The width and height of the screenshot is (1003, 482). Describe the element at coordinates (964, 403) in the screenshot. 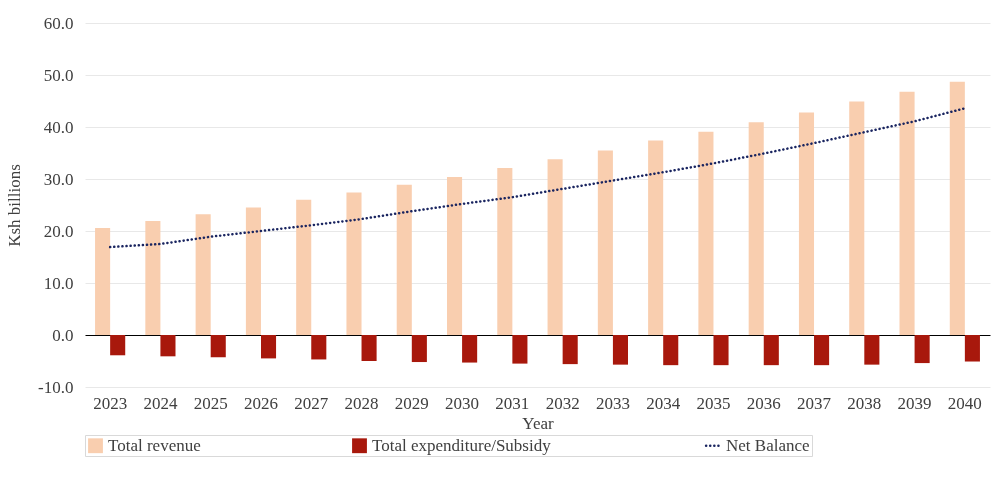

I see `x-tick-label: 2040` at that location.